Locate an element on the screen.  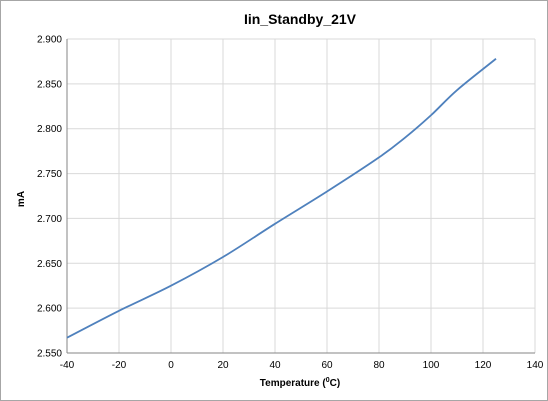
x-tick-label: 80 is located at coordinates (379, 365).